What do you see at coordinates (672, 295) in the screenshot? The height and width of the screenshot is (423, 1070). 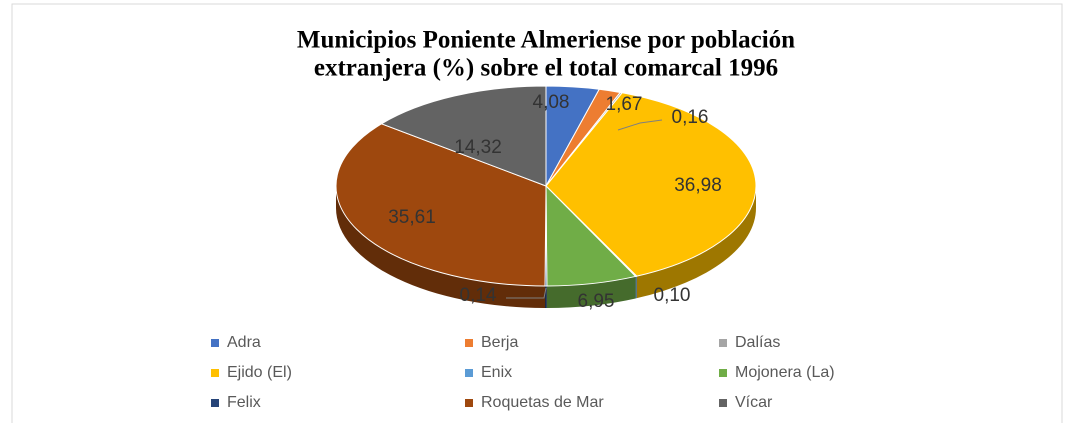 I see `data-label: 0,10` at bounding box center [672, 295].